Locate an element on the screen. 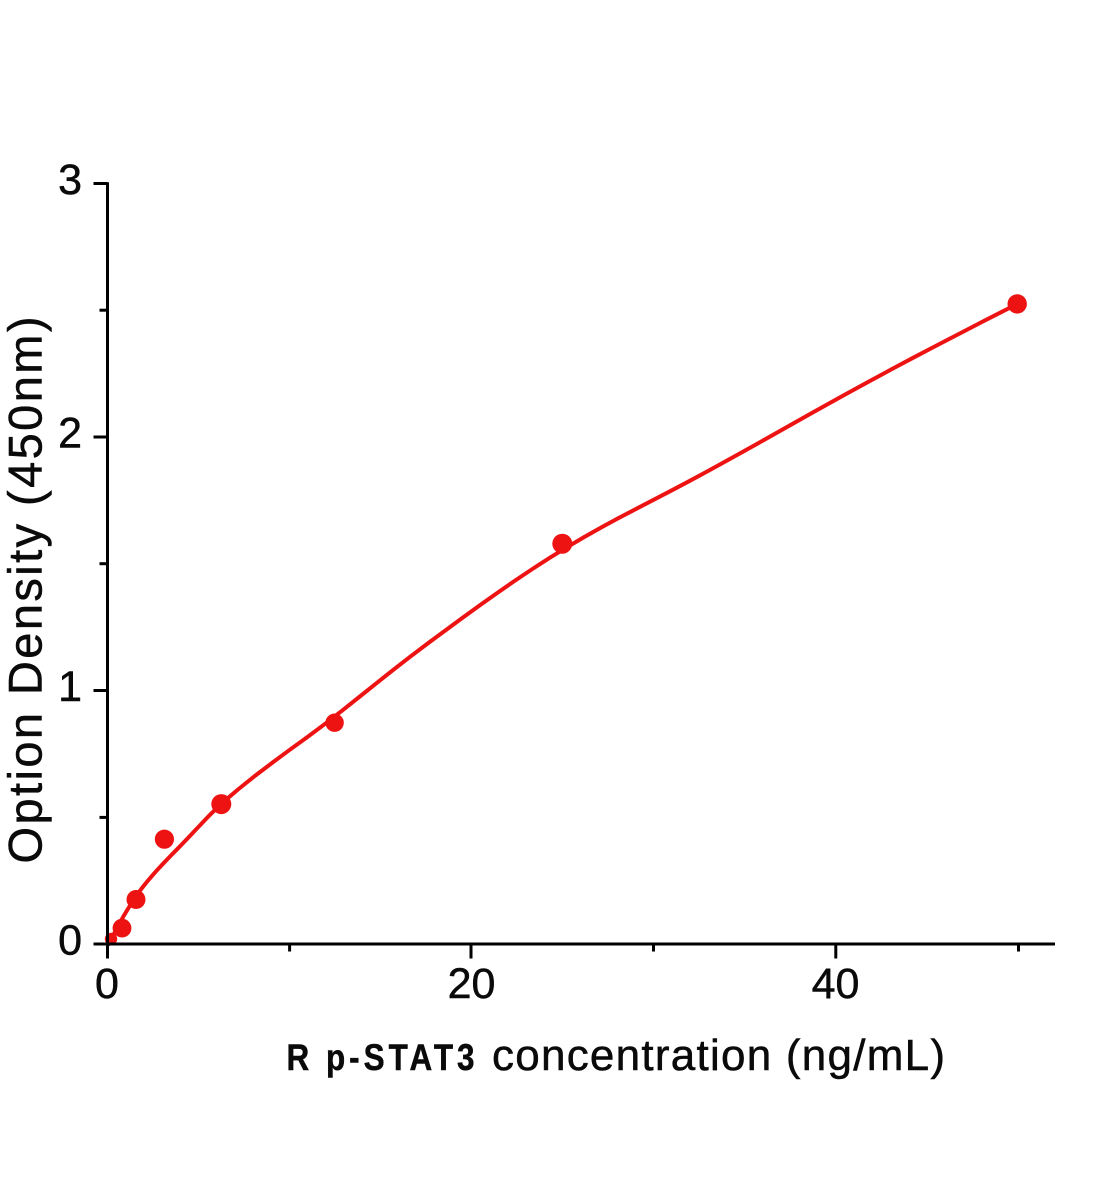  svg-text: 2 is located at coordinates (70, 434).